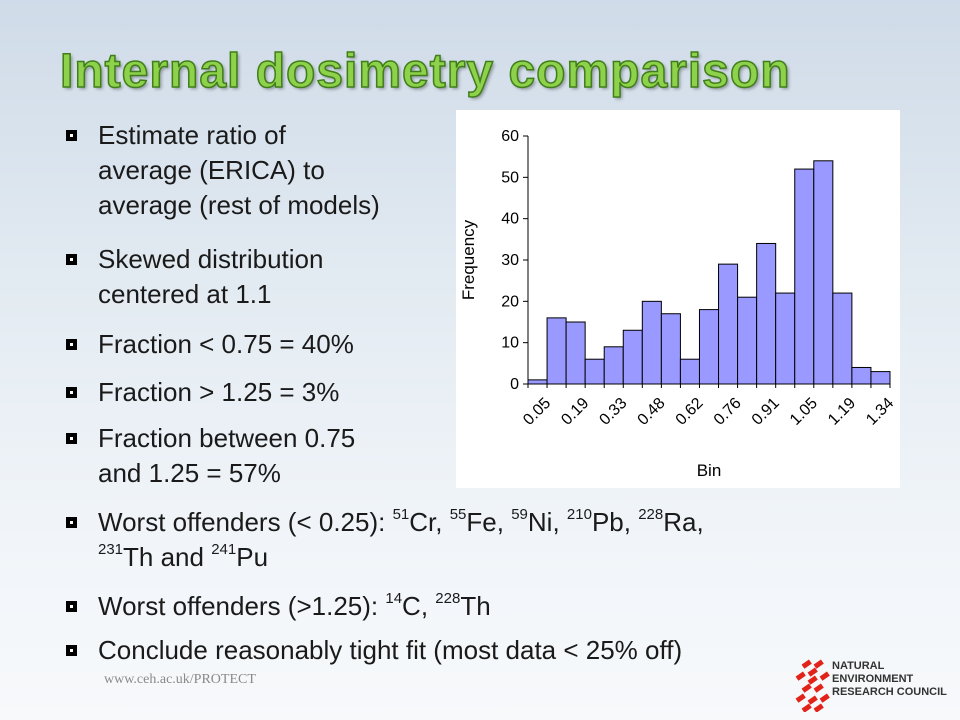  Describe the element at coordinates (210, 456) in the screenshot. I see `bullet-fraction-between: Fraction between 0.75 and 1.25 = 57%` at that location.